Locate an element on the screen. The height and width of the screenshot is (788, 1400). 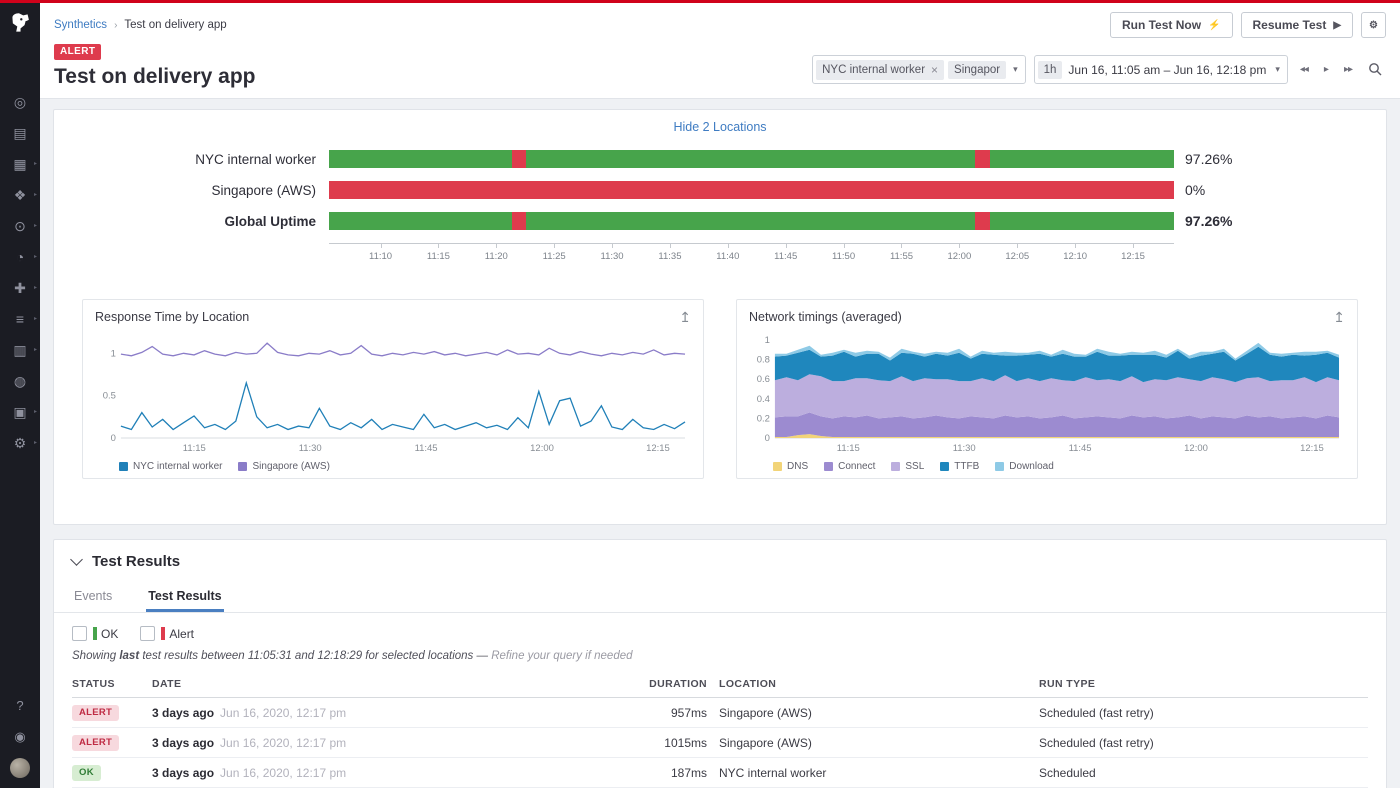
sidebar-item-events: ▤ is located at coordinates (20, 133).